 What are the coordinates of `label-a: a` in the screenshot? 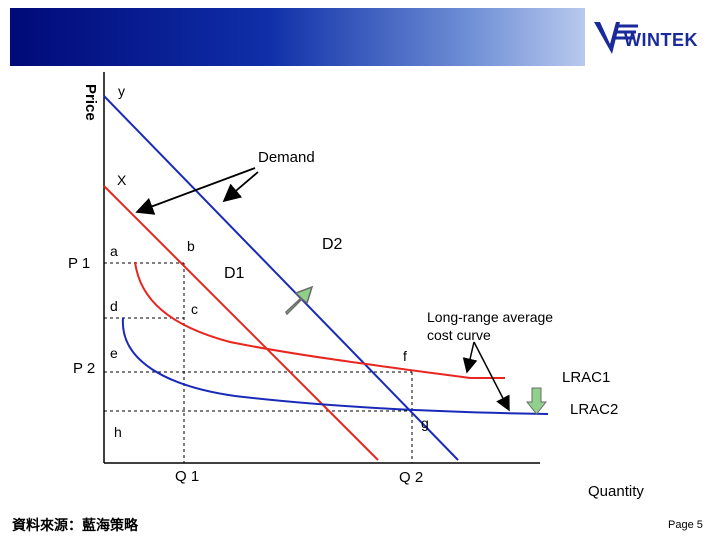 It's located at (114, 251).